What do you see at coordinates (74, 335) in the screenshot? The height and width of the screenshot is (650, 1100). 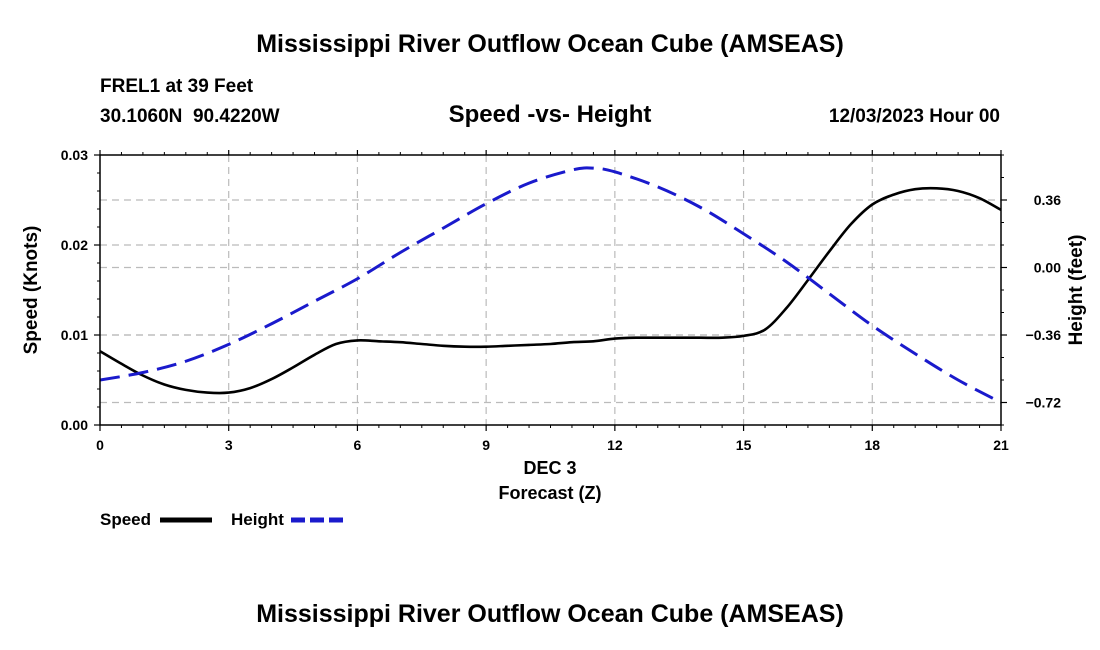 I see `y-tick-label: 0.01` at bounding box center [74, 335].